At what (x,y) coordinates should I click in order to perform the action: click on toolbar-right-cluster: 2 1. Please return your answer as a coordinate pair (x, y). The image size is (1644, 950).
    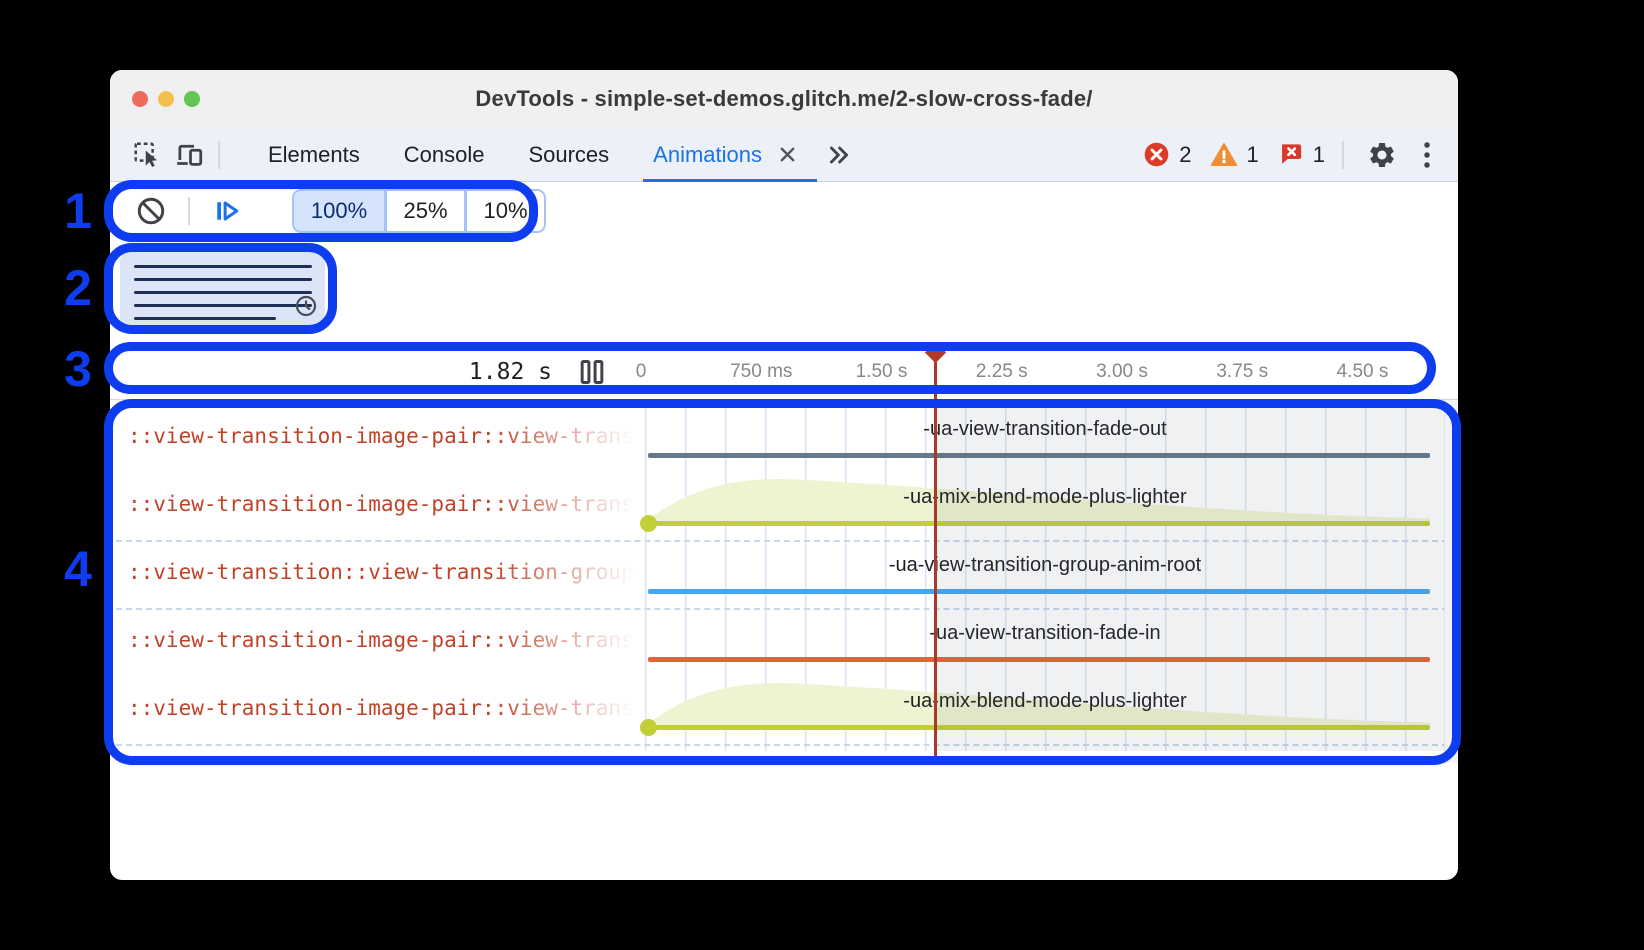
    Looking at the image, I should click on (1288, 155).